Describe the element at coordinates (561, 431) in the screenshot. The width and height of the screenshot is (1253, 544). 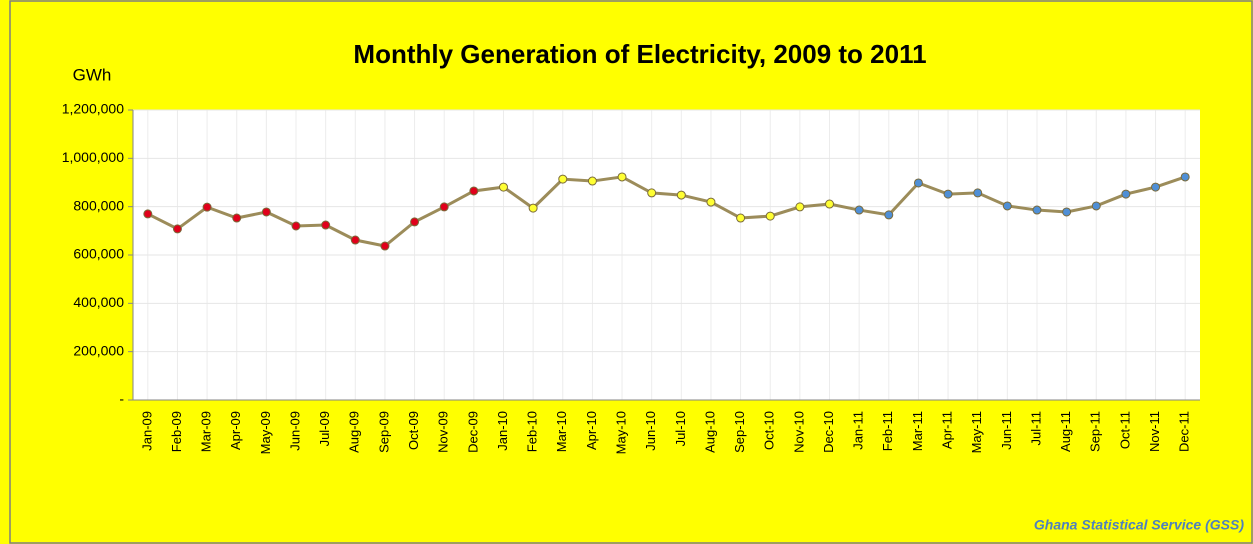
I see `x-tick-label: Mar-10` at that location.